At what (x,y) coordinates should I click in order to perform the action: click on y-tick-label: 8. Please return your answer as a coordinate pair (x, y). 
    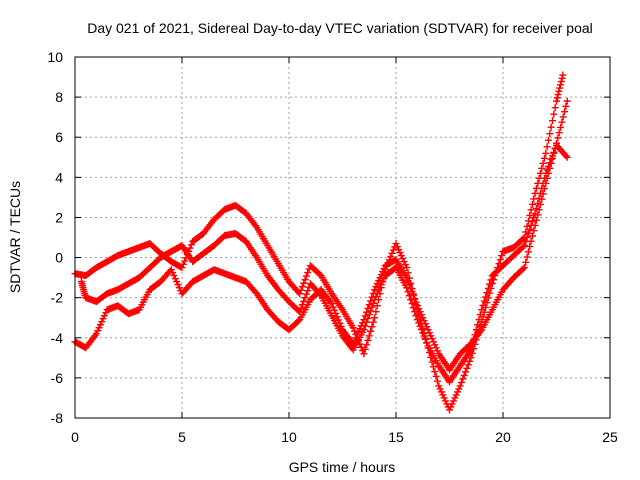
    Looking at the image, I should click on (59, 97).